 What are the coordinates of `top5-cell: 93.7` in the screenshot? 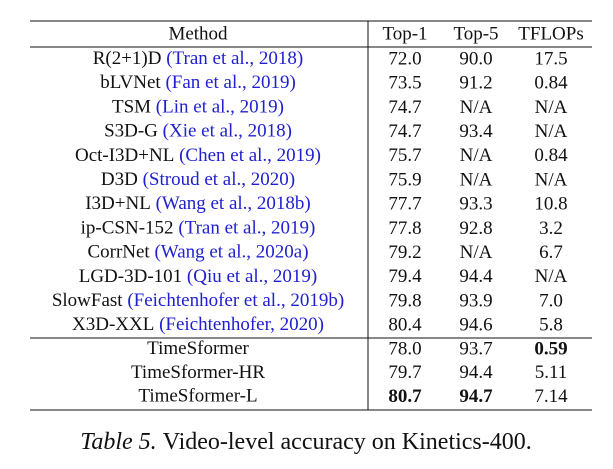 It's located at (475, 348).